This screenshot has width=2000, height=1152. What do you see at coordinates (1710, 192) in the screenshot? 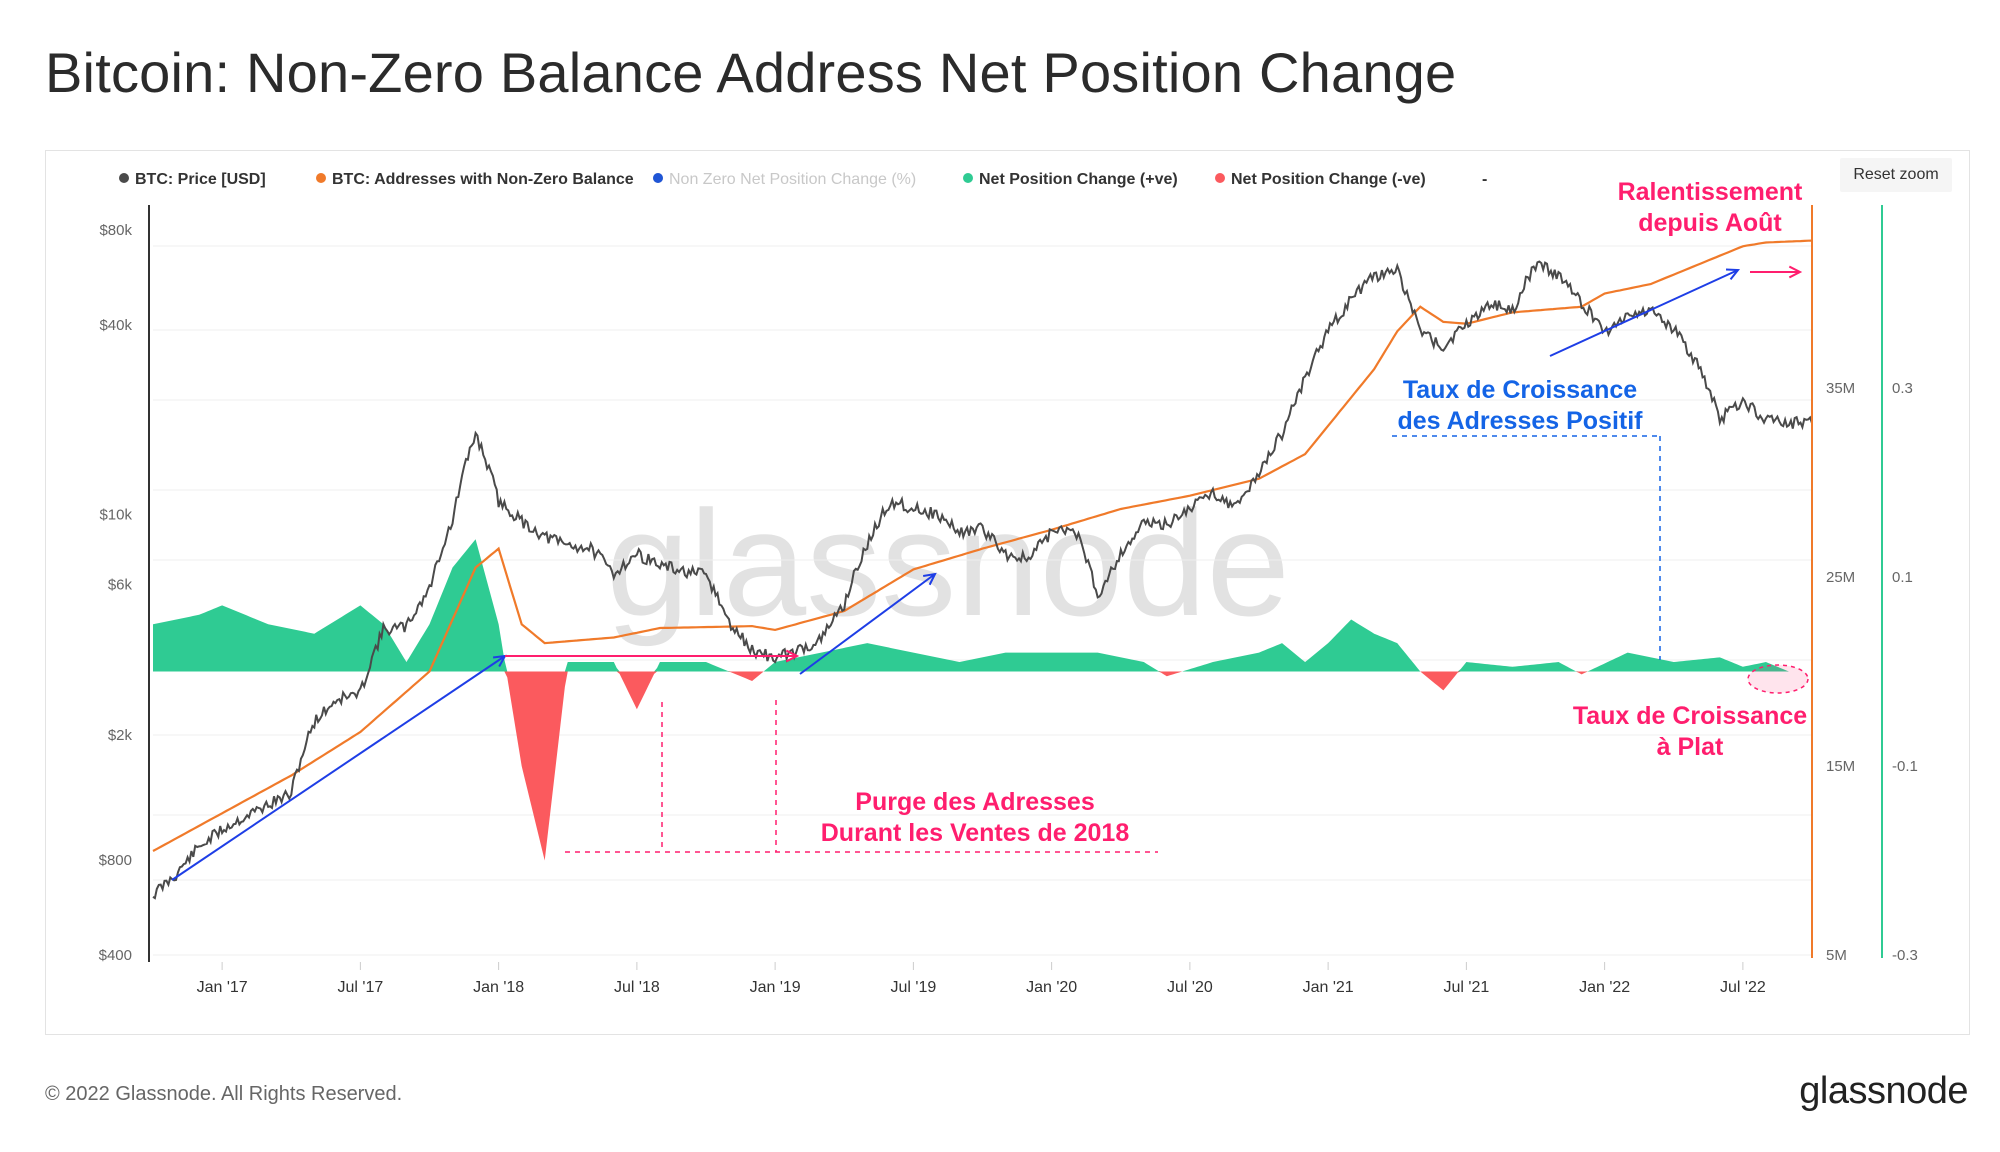
I see `annotation-text: Ralentissement` at bounding box center [1710, 192].